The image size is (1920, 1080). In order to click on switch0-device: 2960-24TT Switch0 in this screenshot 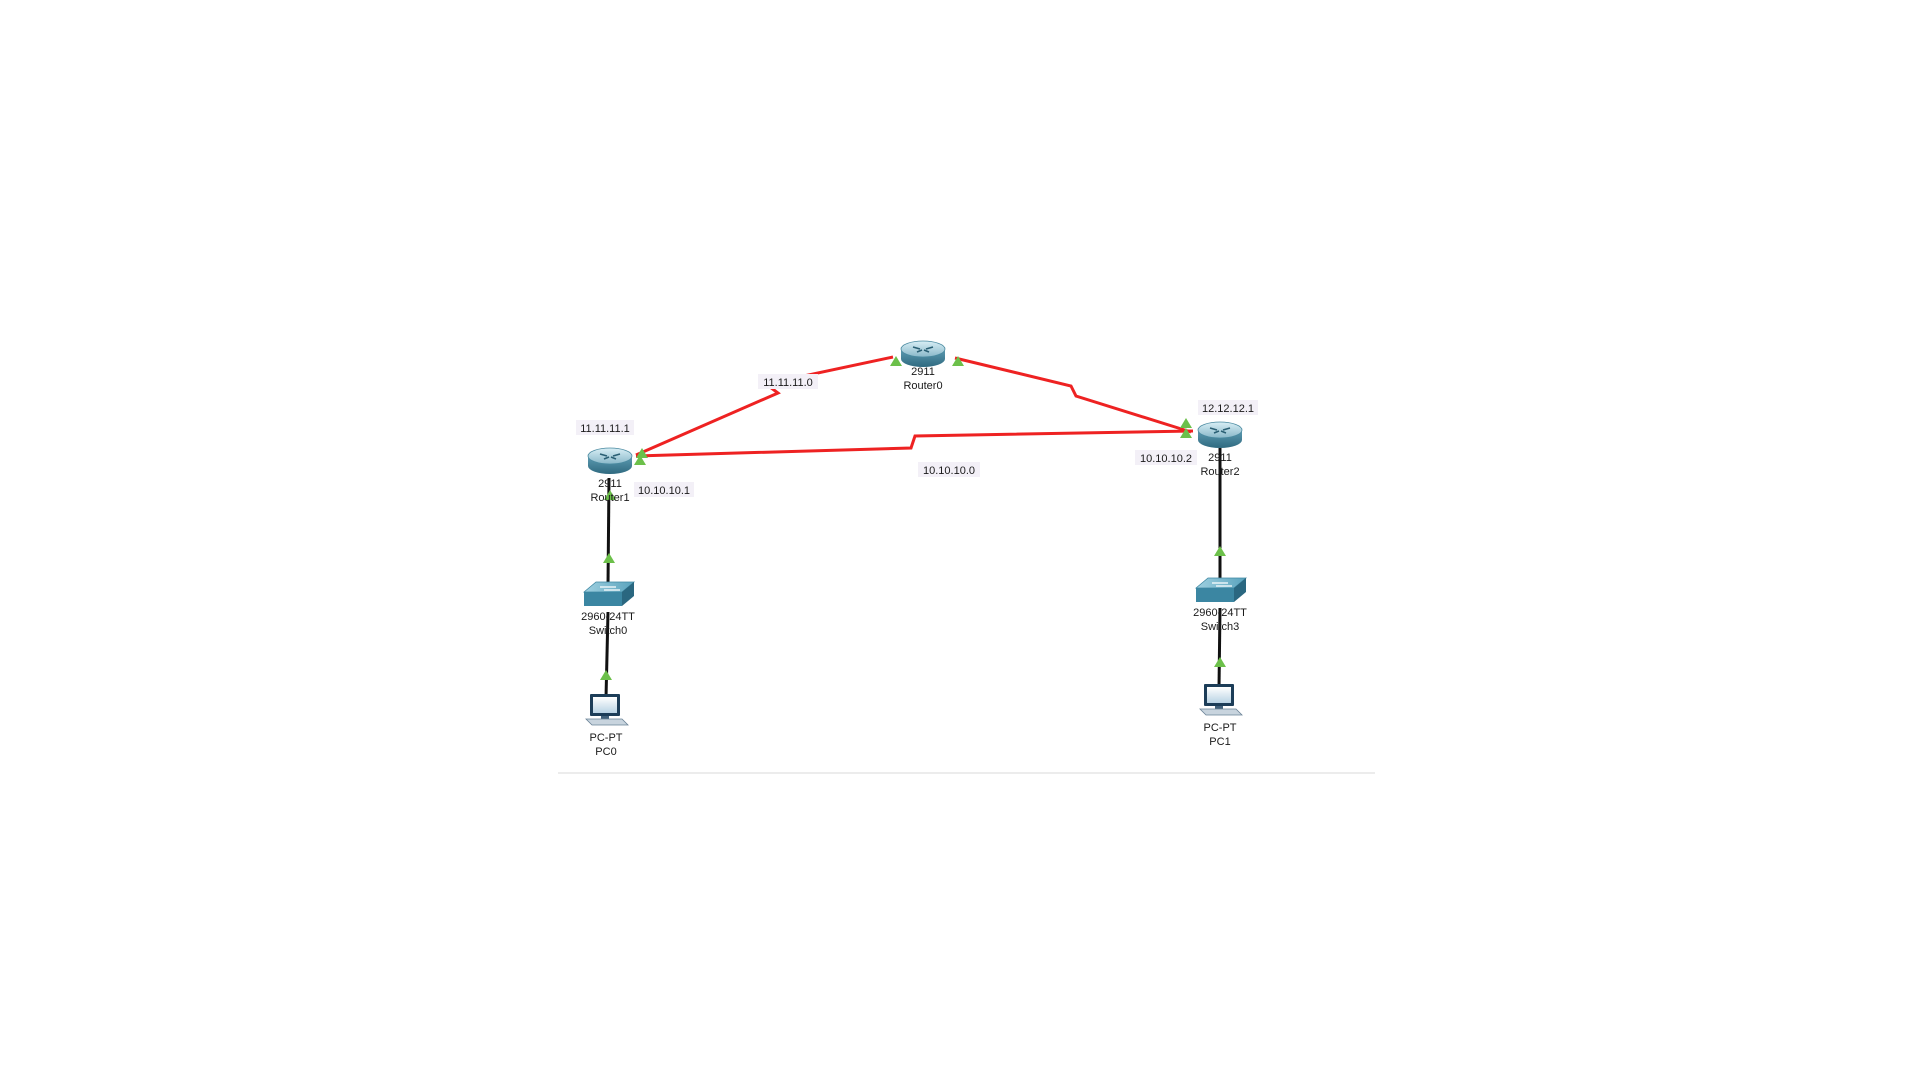, I will do `click(608, 609)`.